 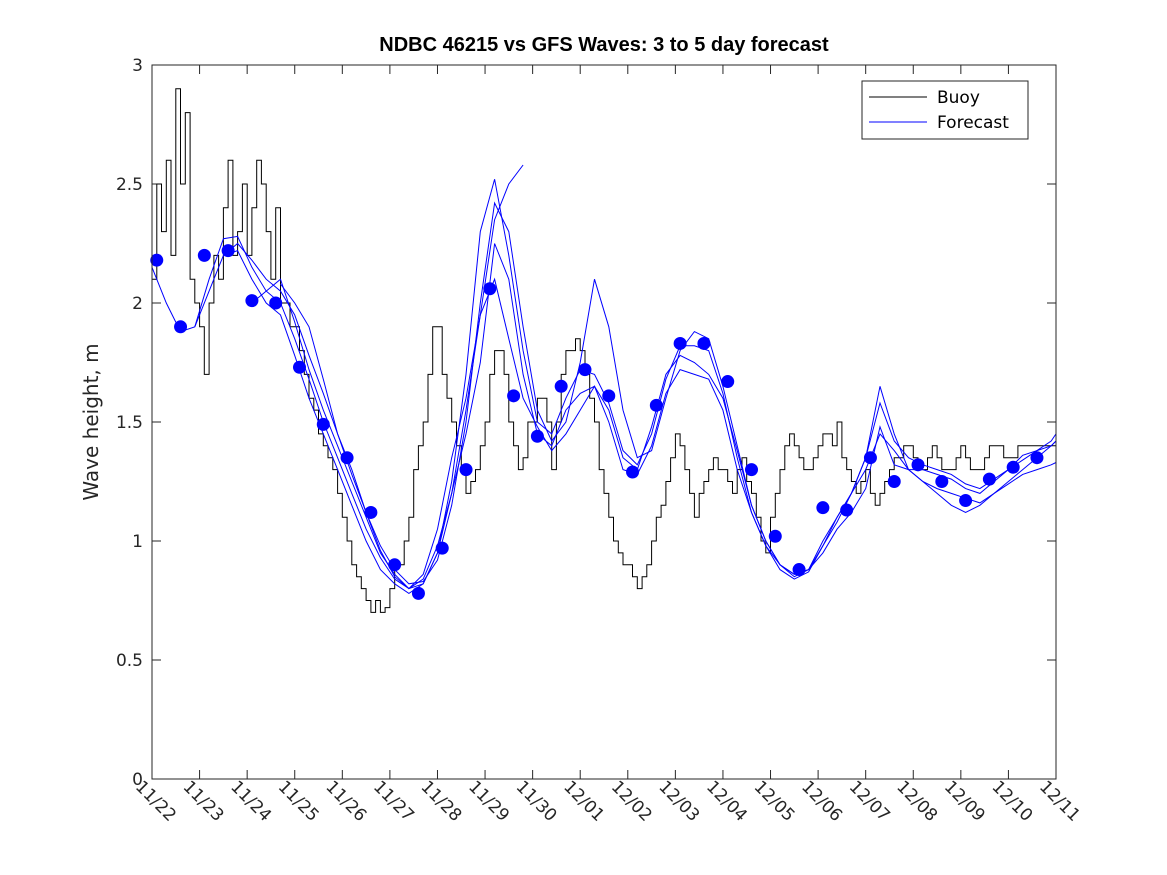 I want to click on ytick-label: 0, so click(x=137, y=780).